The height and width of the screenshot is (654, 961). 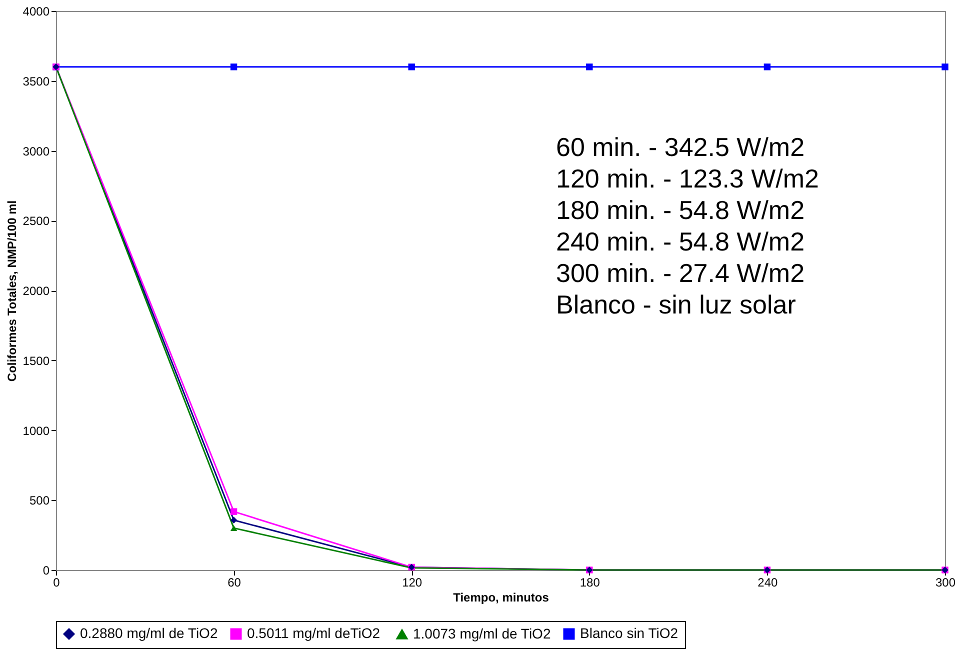 I want to click on y-tick-label: 2000, so click(x=36, y=291).